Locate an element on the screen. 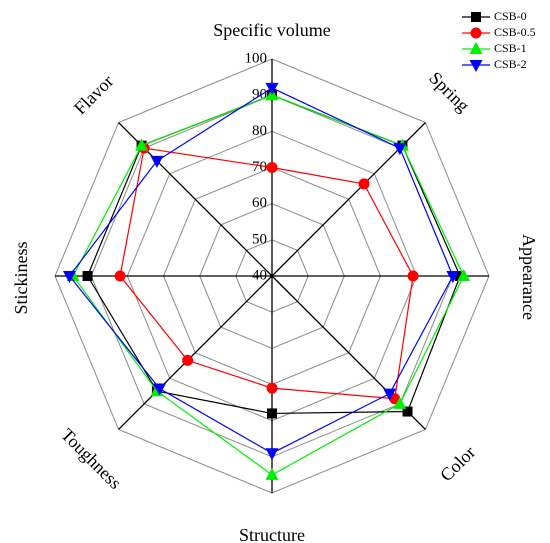 Image resolution: width=550 pixels, height=543 pixels. tick-label-60: 60 is located at coordinates (259, 203).